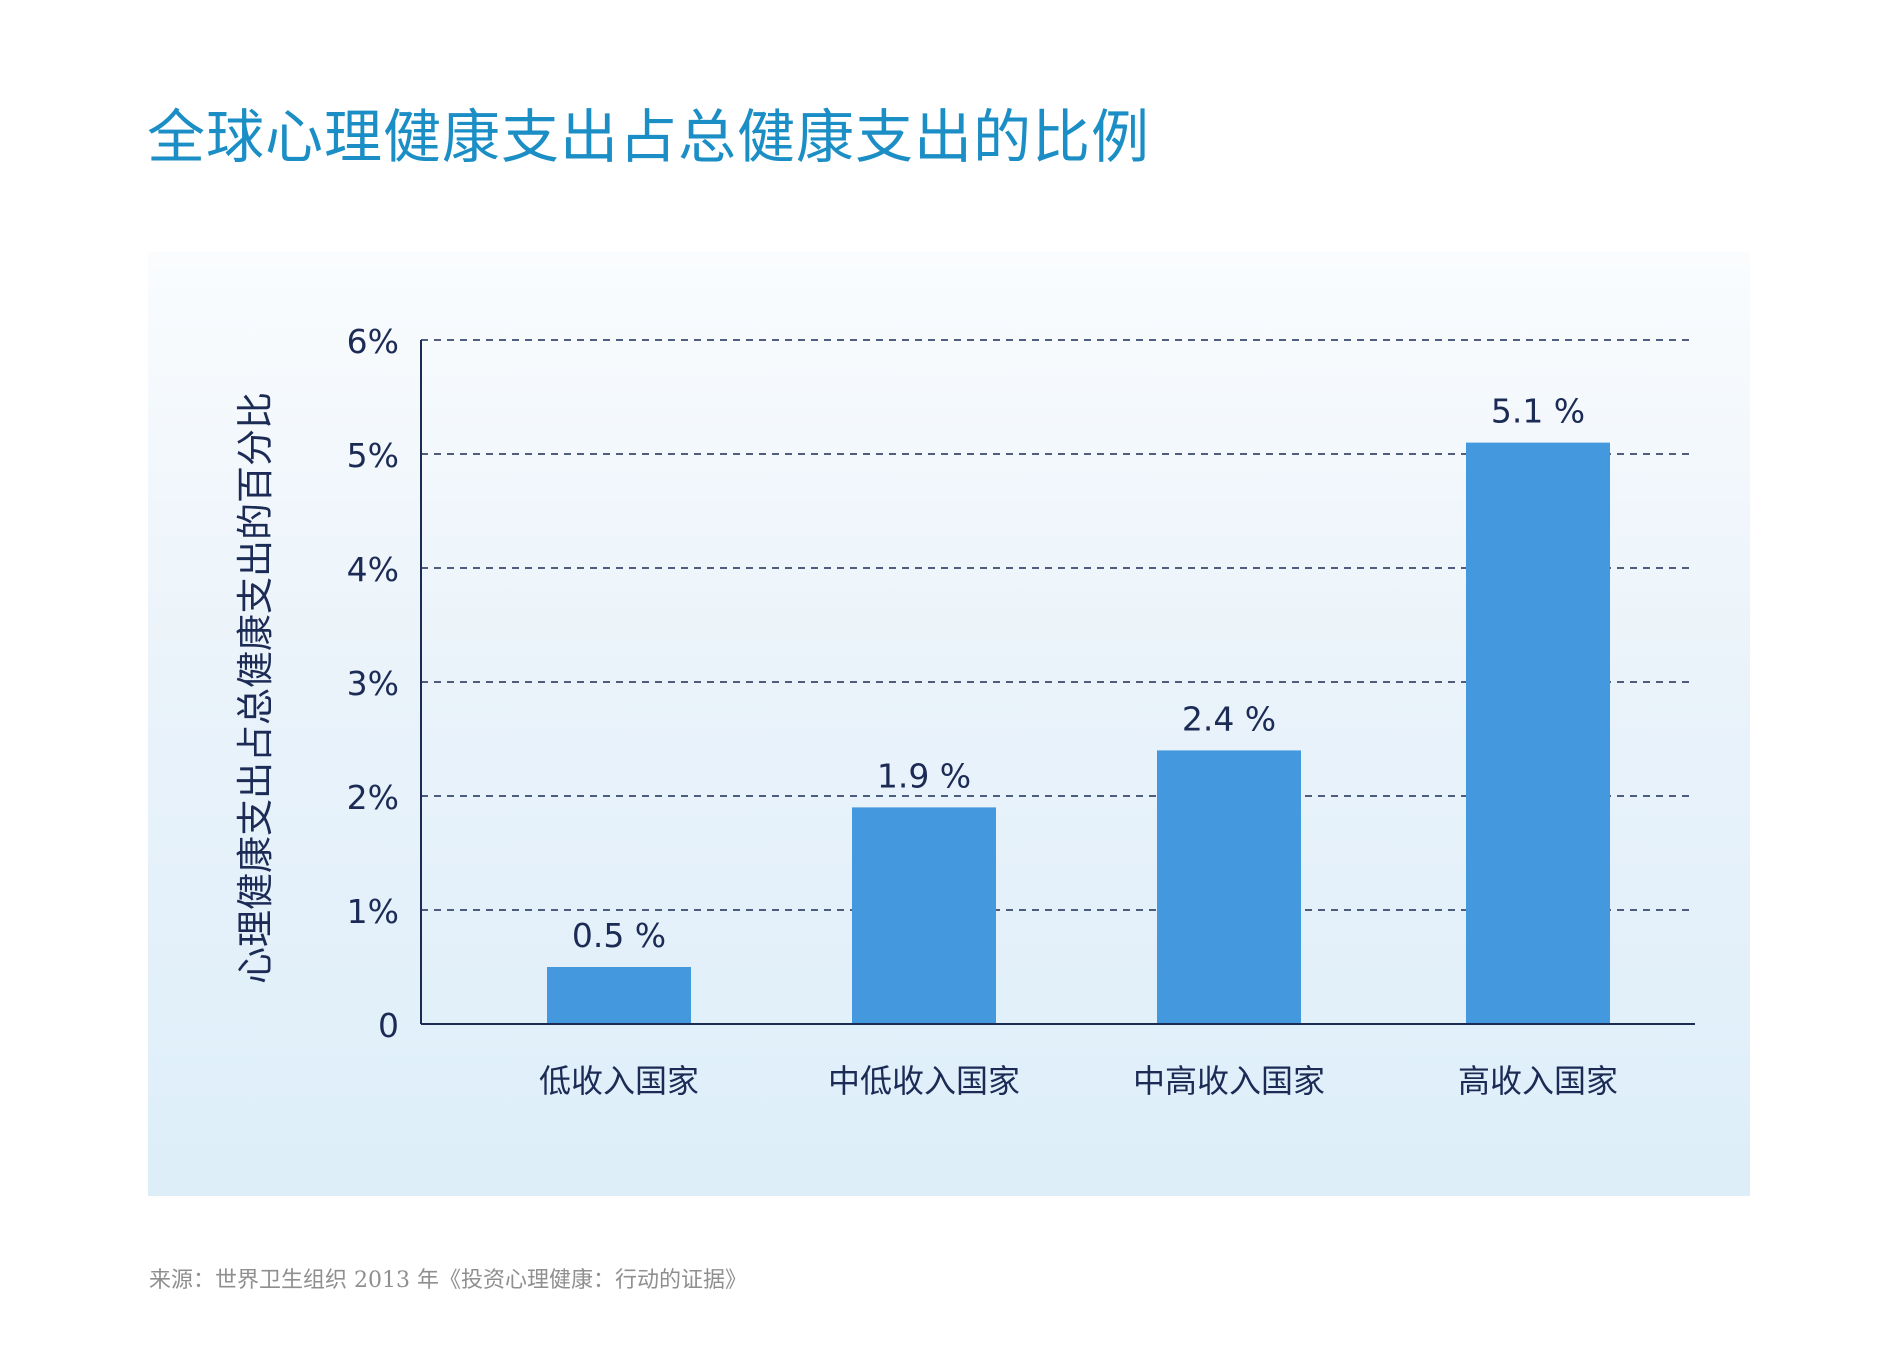  I want to click on x-tick-label: 高收入国家, so click(1538, 1081).